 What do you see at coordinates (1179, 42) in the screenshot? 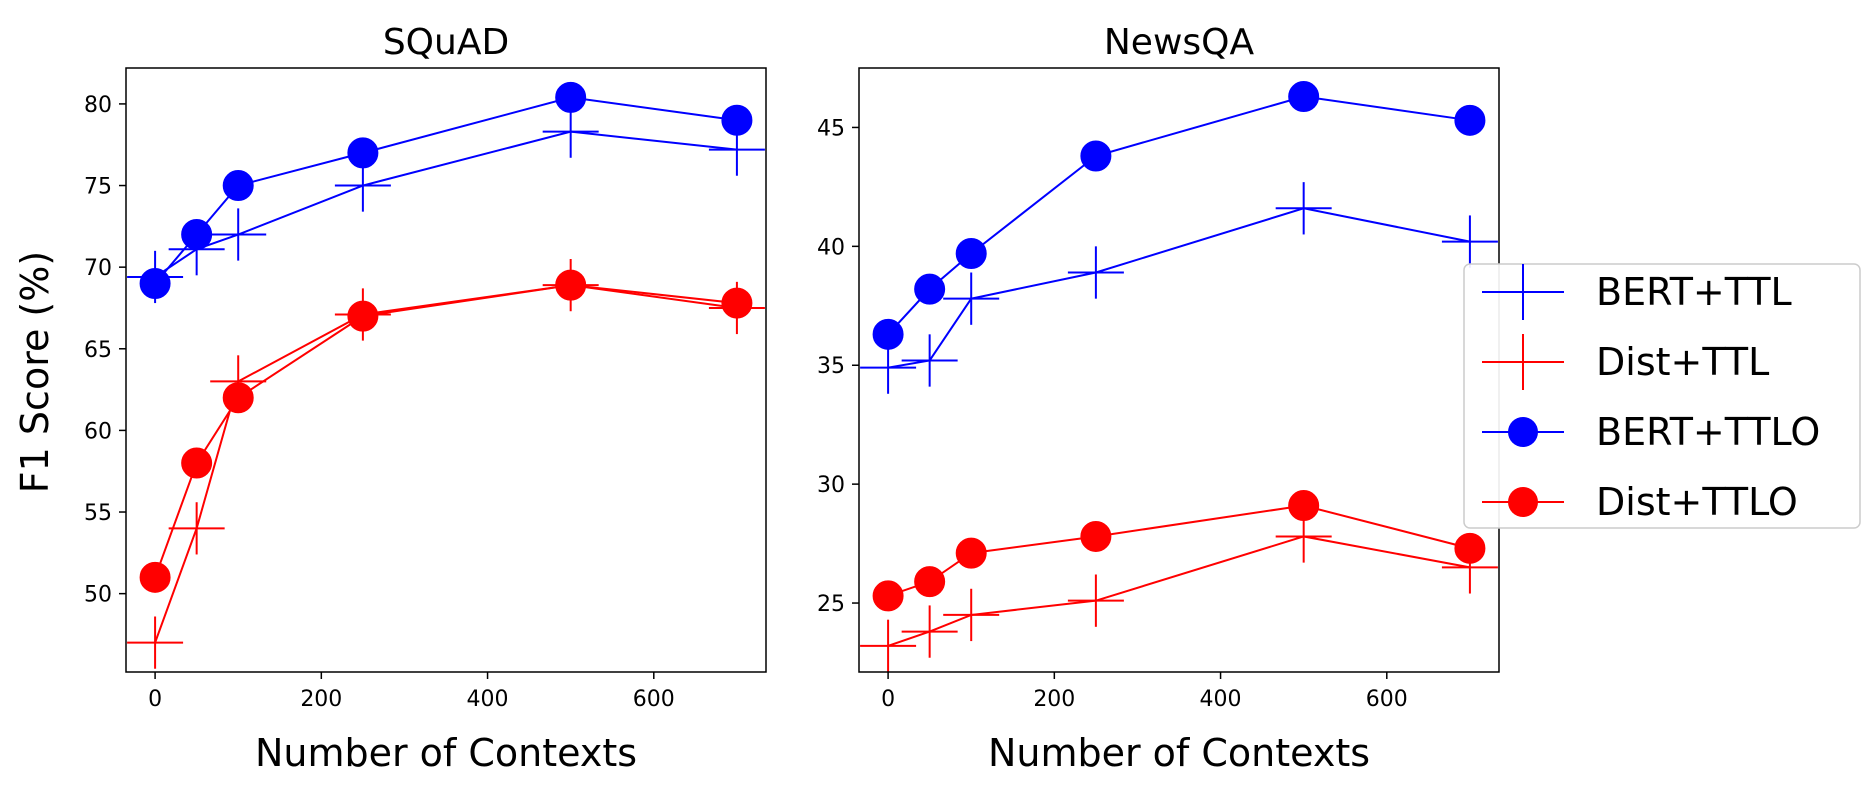
I see `panel-title: NewsQA` at bounding box center [1179, 42].